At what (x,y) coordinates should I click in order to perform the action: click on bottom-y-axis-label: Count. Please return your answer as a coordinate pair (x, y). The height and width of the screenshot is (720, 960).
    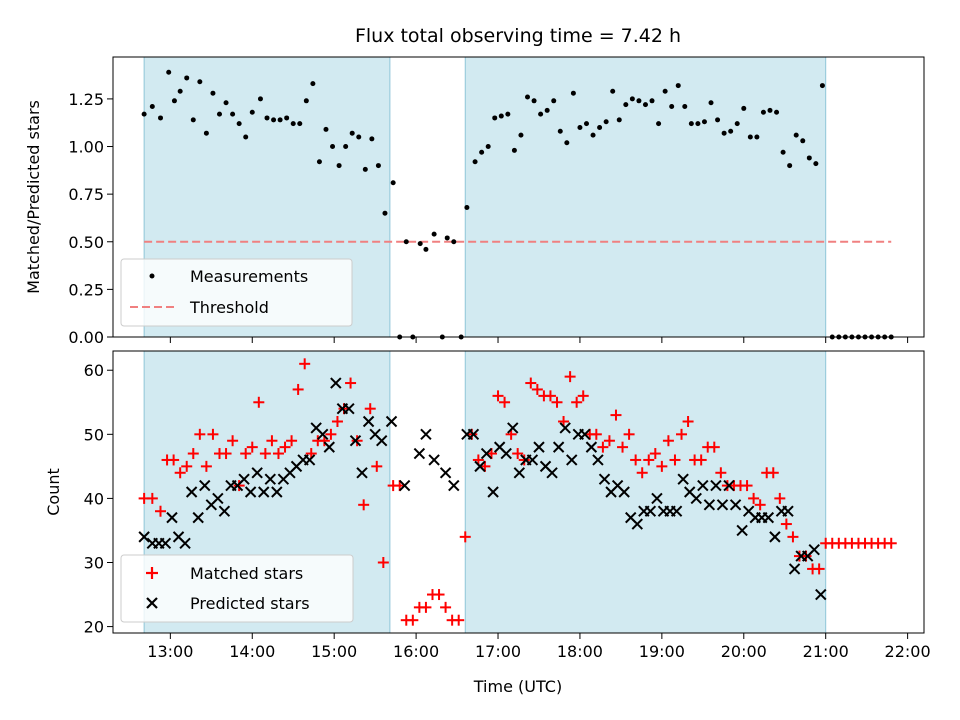
    Looking at the image, I should click on (53, 492).